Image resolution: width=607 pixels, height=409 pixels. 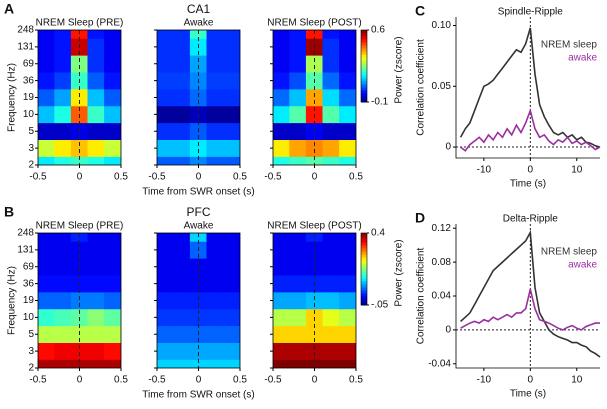 What do you see at coordinates (420, 11) in the screenshot?
I see `panel-letter: C` at bounding box center [420, 11].